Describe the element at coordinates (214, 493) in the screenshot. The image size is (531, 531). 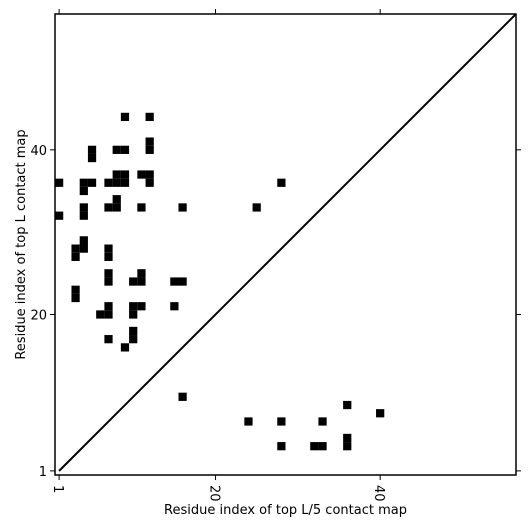
I see `x-tick-label: 20` at that location.